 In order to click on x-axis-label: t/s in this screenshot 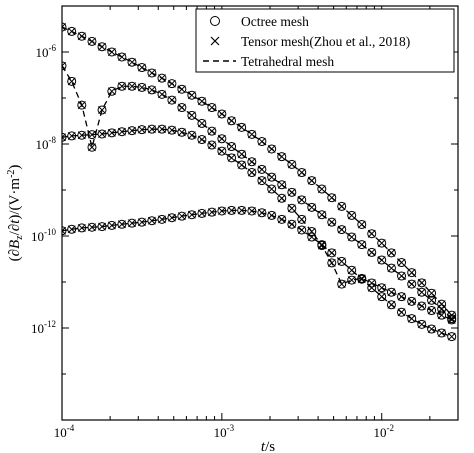, I will do `click(268, 446)`.